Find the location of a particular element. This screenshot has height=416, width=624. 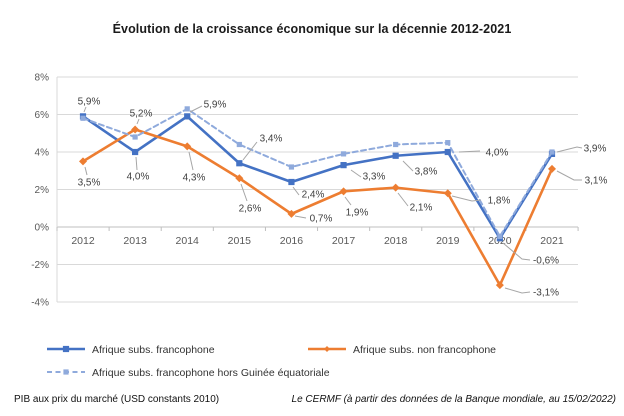

svg-text: 2014 is located at coordinates (188, 241).